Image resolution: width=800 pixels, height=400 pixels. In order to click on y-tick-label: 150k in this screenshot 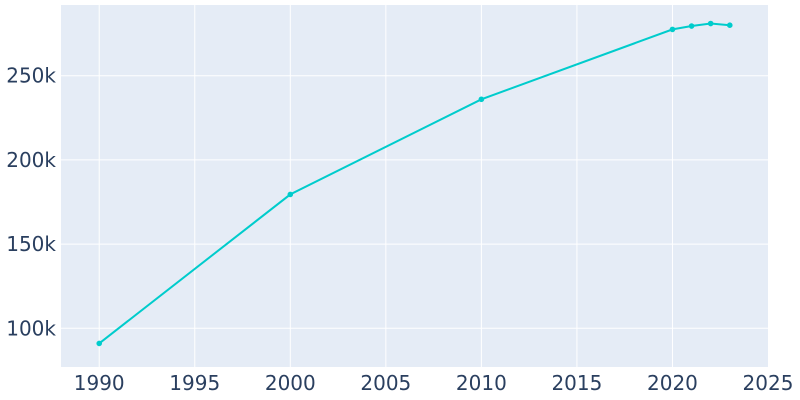, I will do `click(31, 244)`.